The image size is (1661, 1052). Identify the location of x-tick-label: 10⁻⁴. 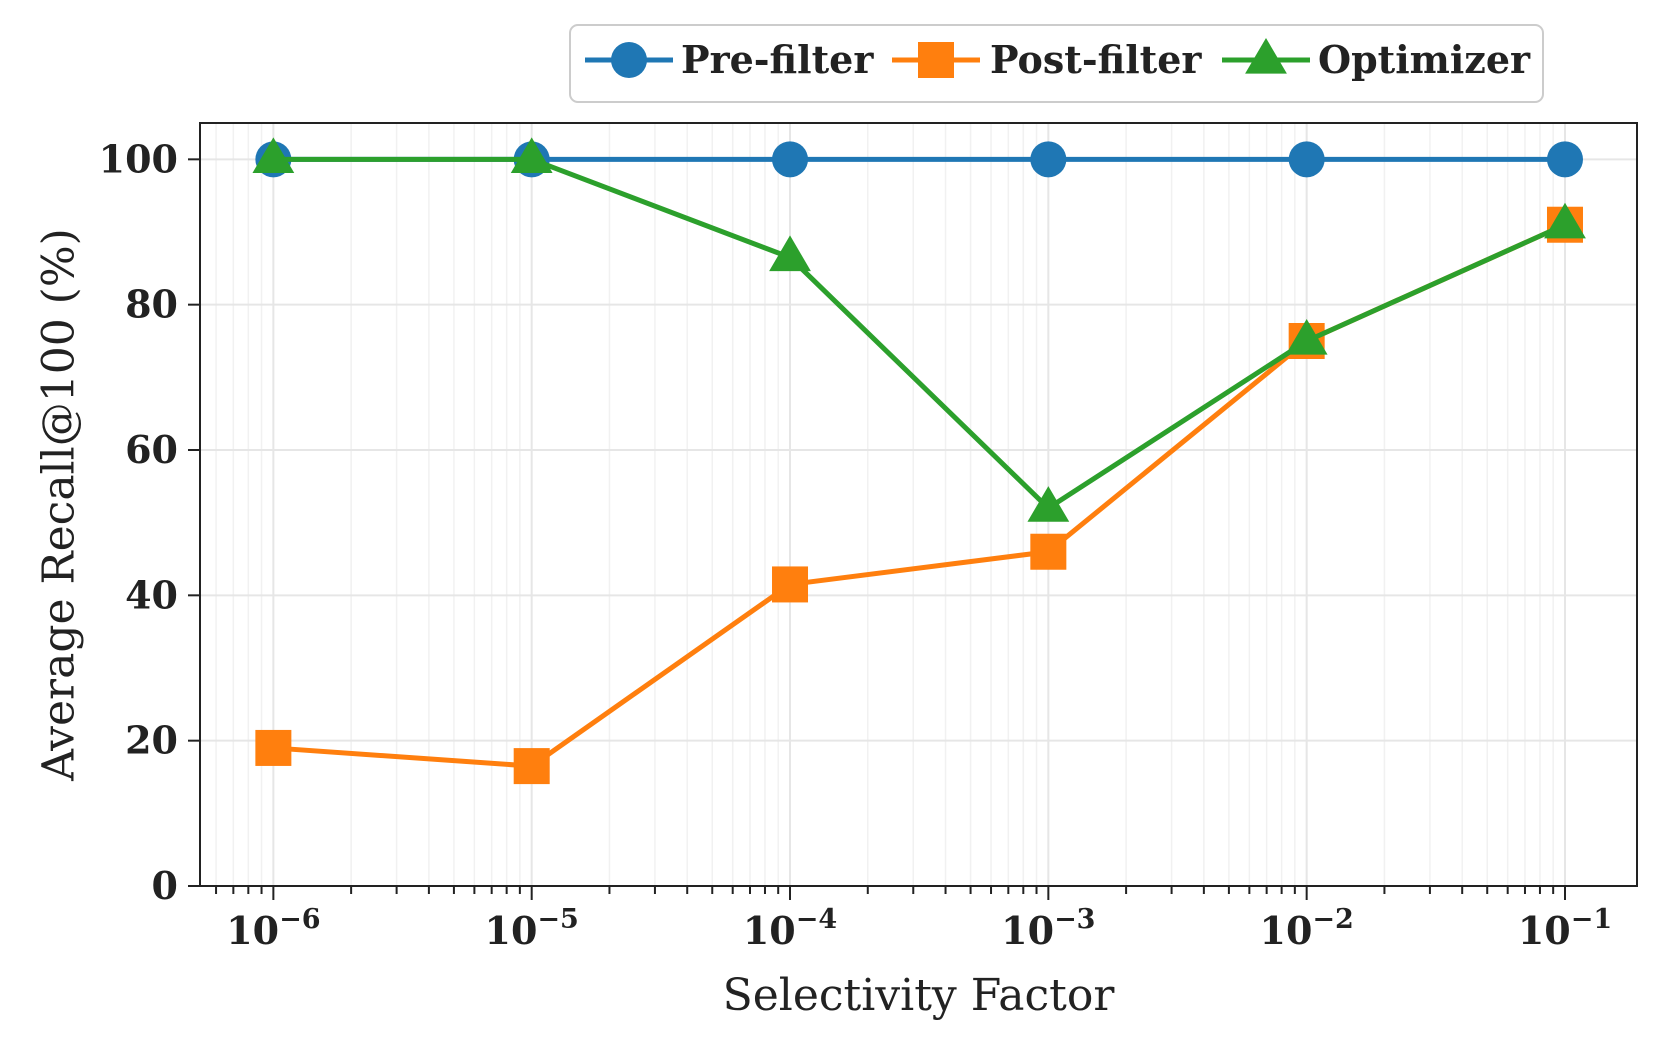
(790, 928).